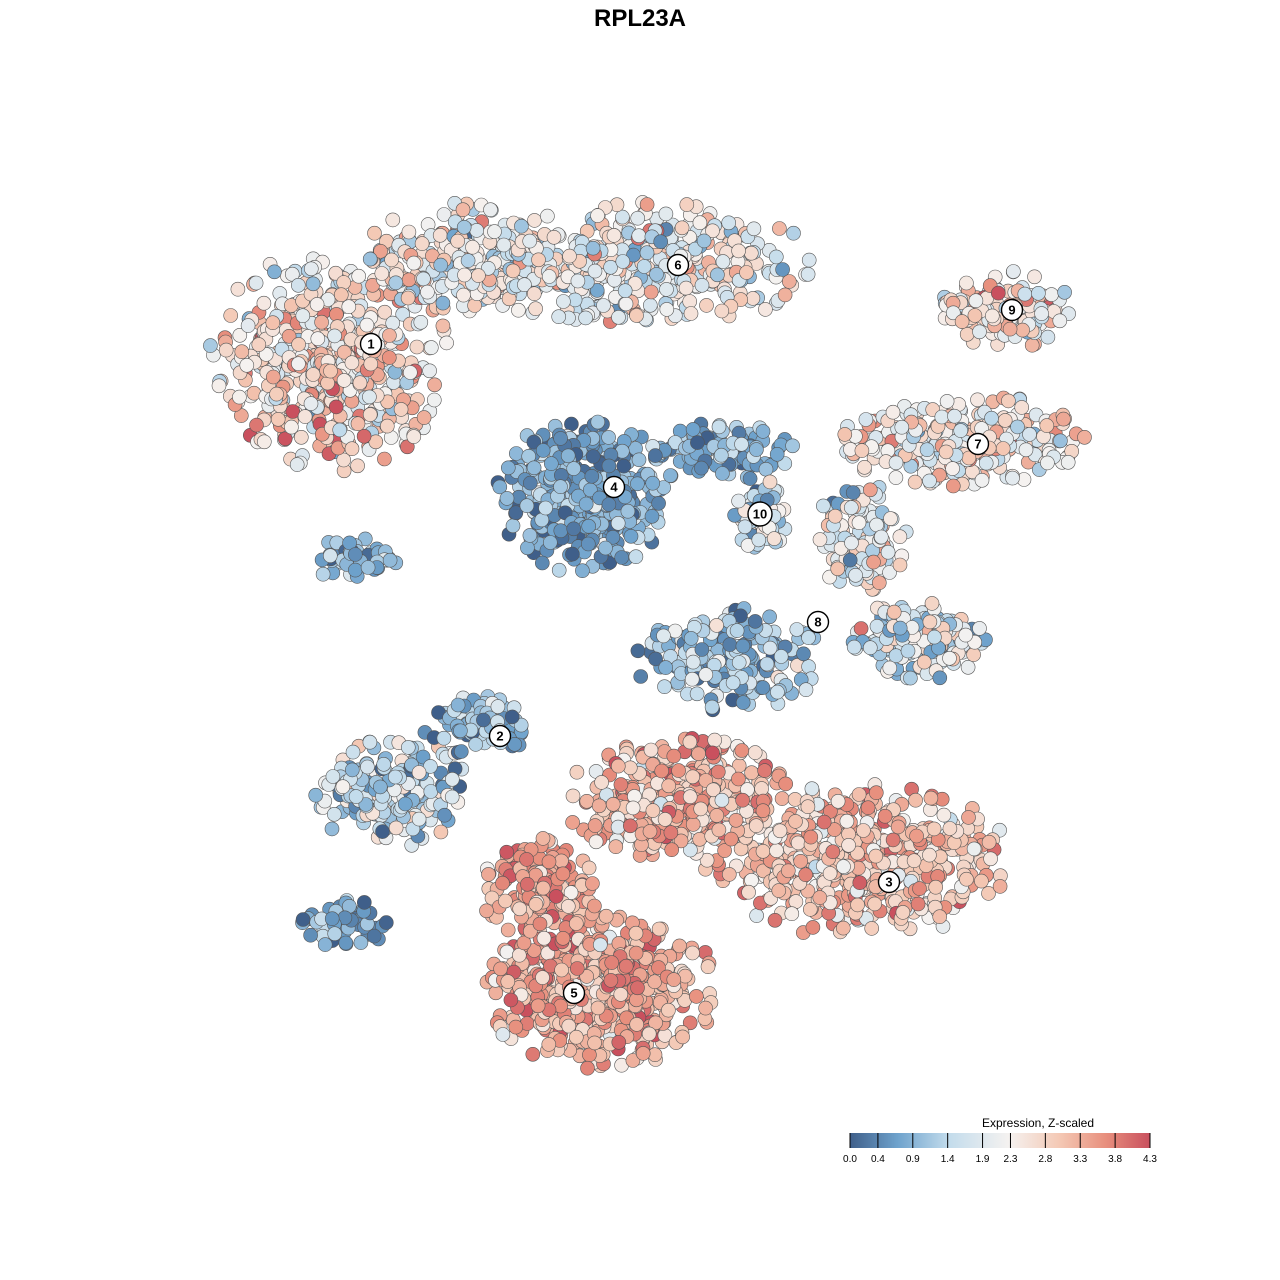 The image size is (1280, 1280). I want to click on cluster-label-2: 2, so click(500, 736).